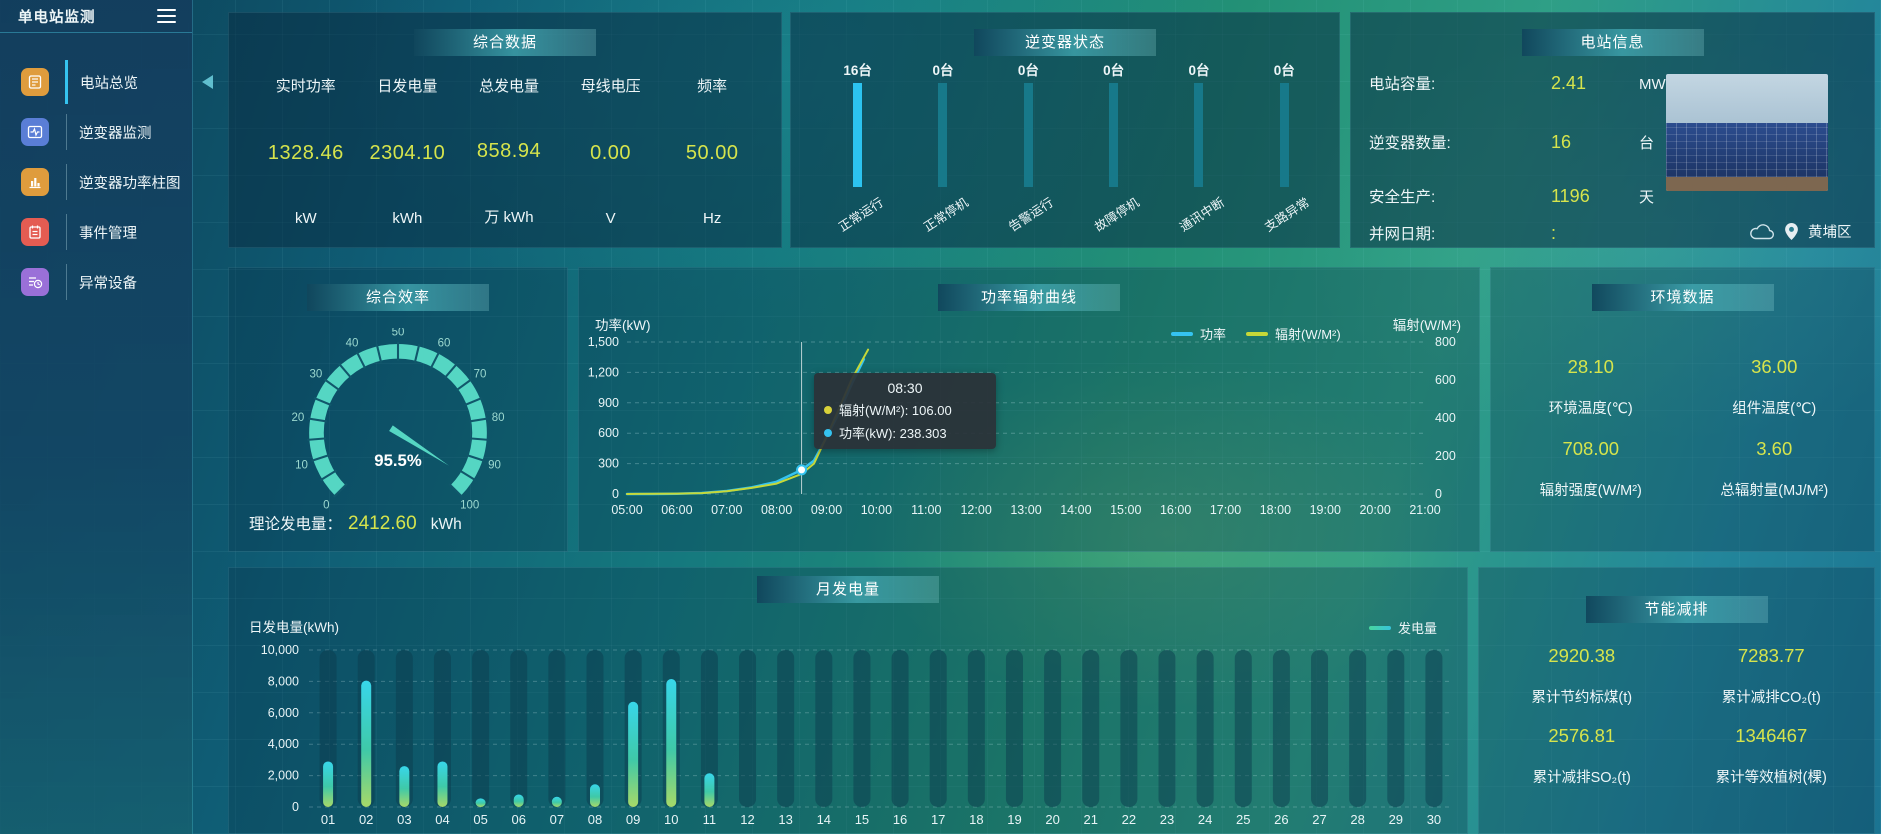  I want to click on y-axis-tick: 10,000, so click(280, 650).